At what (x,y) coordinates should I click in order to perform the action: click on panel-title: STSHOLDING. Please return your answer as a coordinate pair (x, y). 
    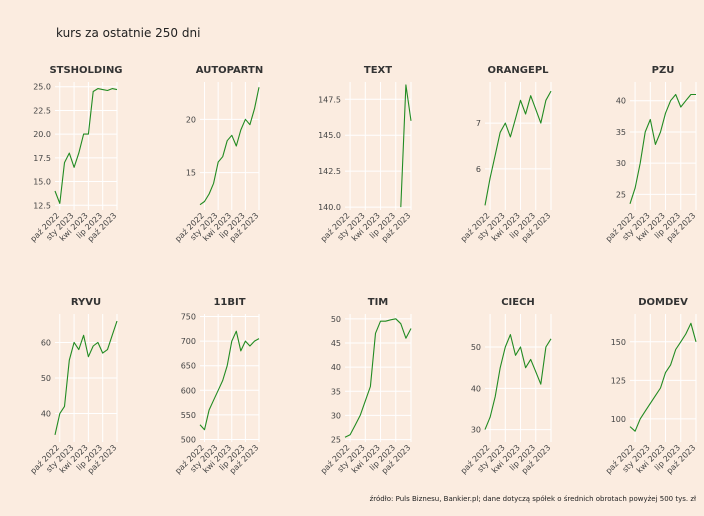
    Looking at the image, I should click on (85, 70).